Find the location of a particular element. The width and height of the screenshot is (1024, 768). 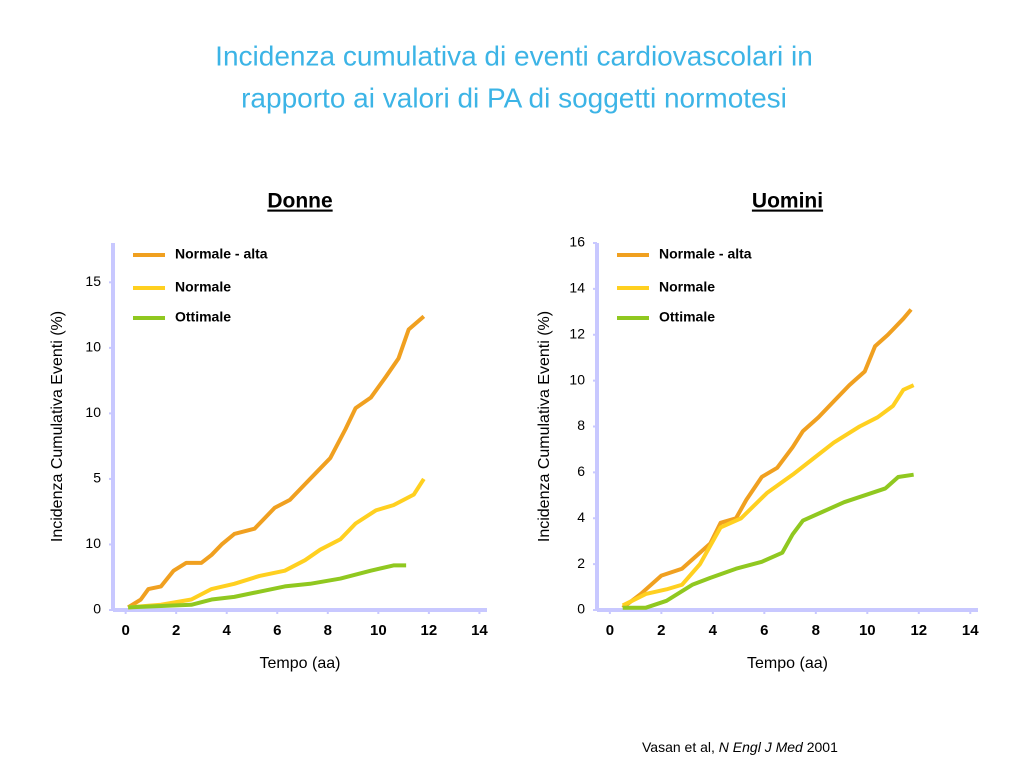

y-tick-label: 14 is located at coordinates (577, 288).